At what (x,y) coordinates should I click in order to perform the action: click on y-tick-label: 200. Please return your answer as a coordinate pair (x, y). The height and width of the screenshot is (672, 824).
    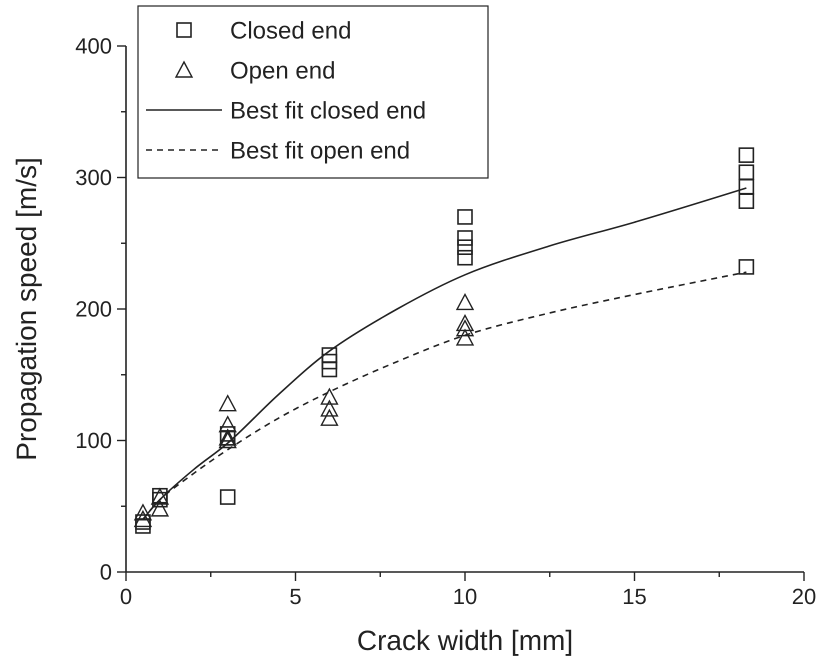
    Looking at the image, I should click on (93, 309).